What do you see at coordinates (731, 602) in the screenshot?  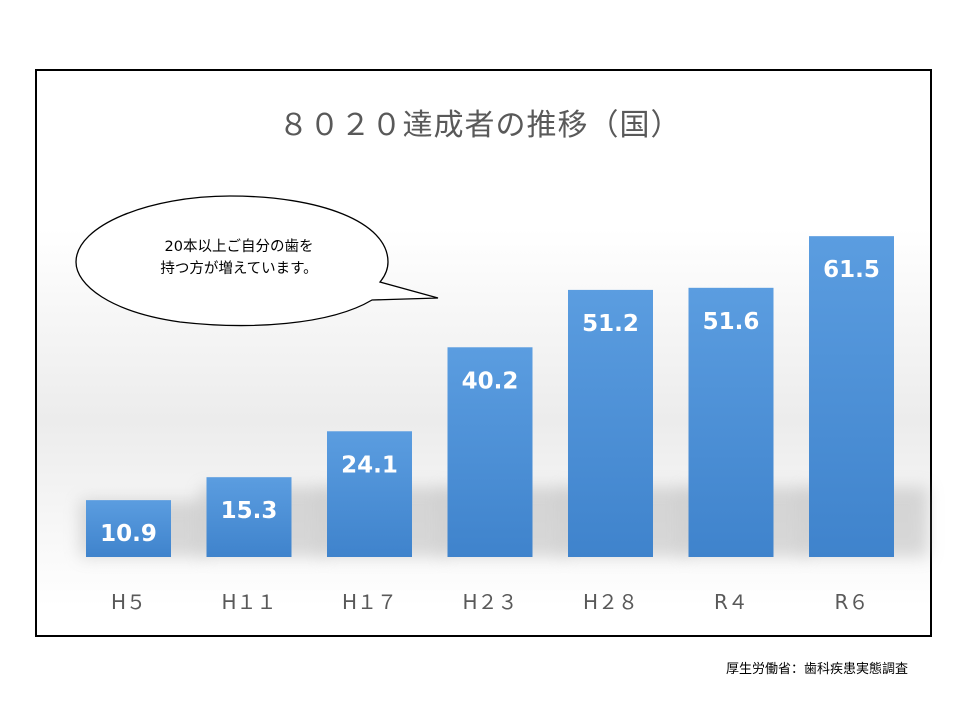 I see `x-tick-label-5: R４` at bounding box center [731, 602].